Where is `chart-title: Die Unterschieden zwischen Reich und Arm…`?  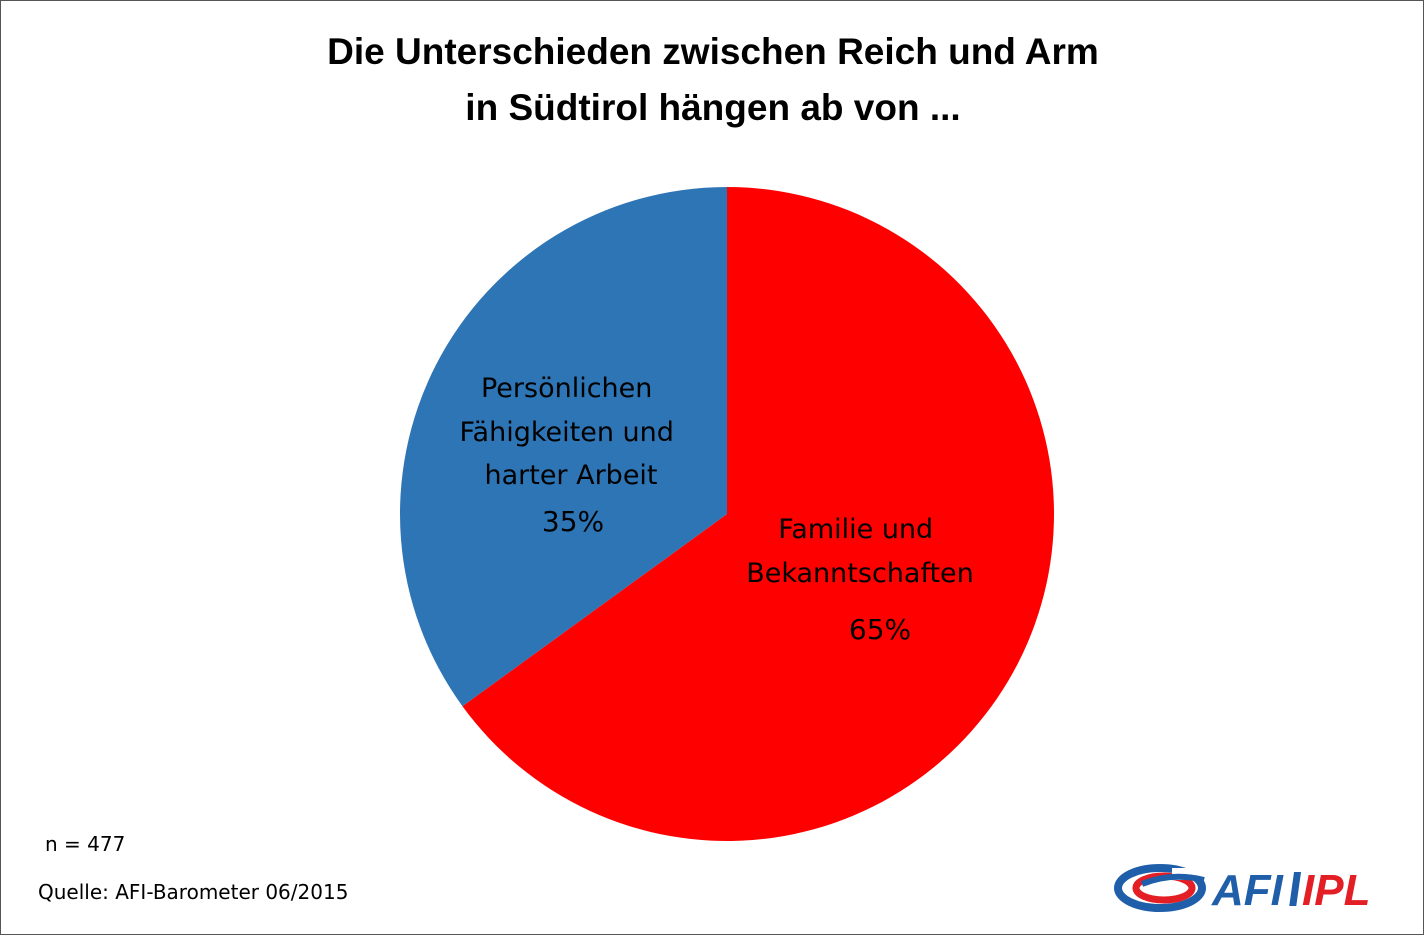 chart-title: Die Unterschieden zwischen Reich und Arm… is located at coordinates (713, 80).